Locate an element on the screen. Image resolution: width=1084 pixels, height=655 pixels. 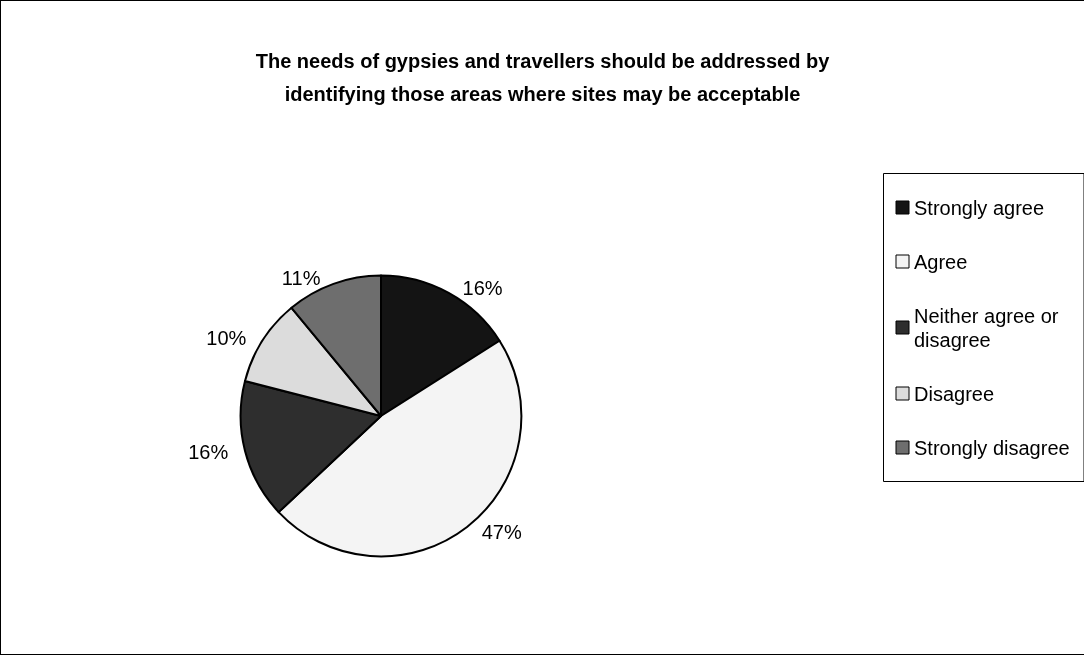
legend-label: Neither agree or disagree is located at coordinates (989, 327).